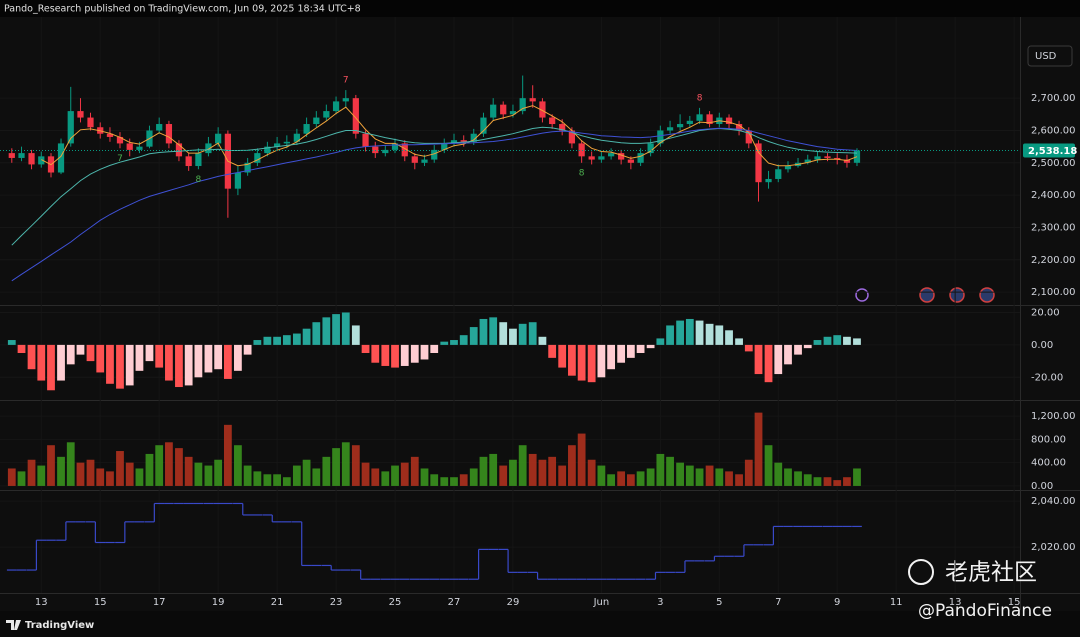 The height and width of the screenshot is (637, 1080). Describe the element at coordinates (955, 602) in the screenshot. I see `x-tick-label: 13` at that location.